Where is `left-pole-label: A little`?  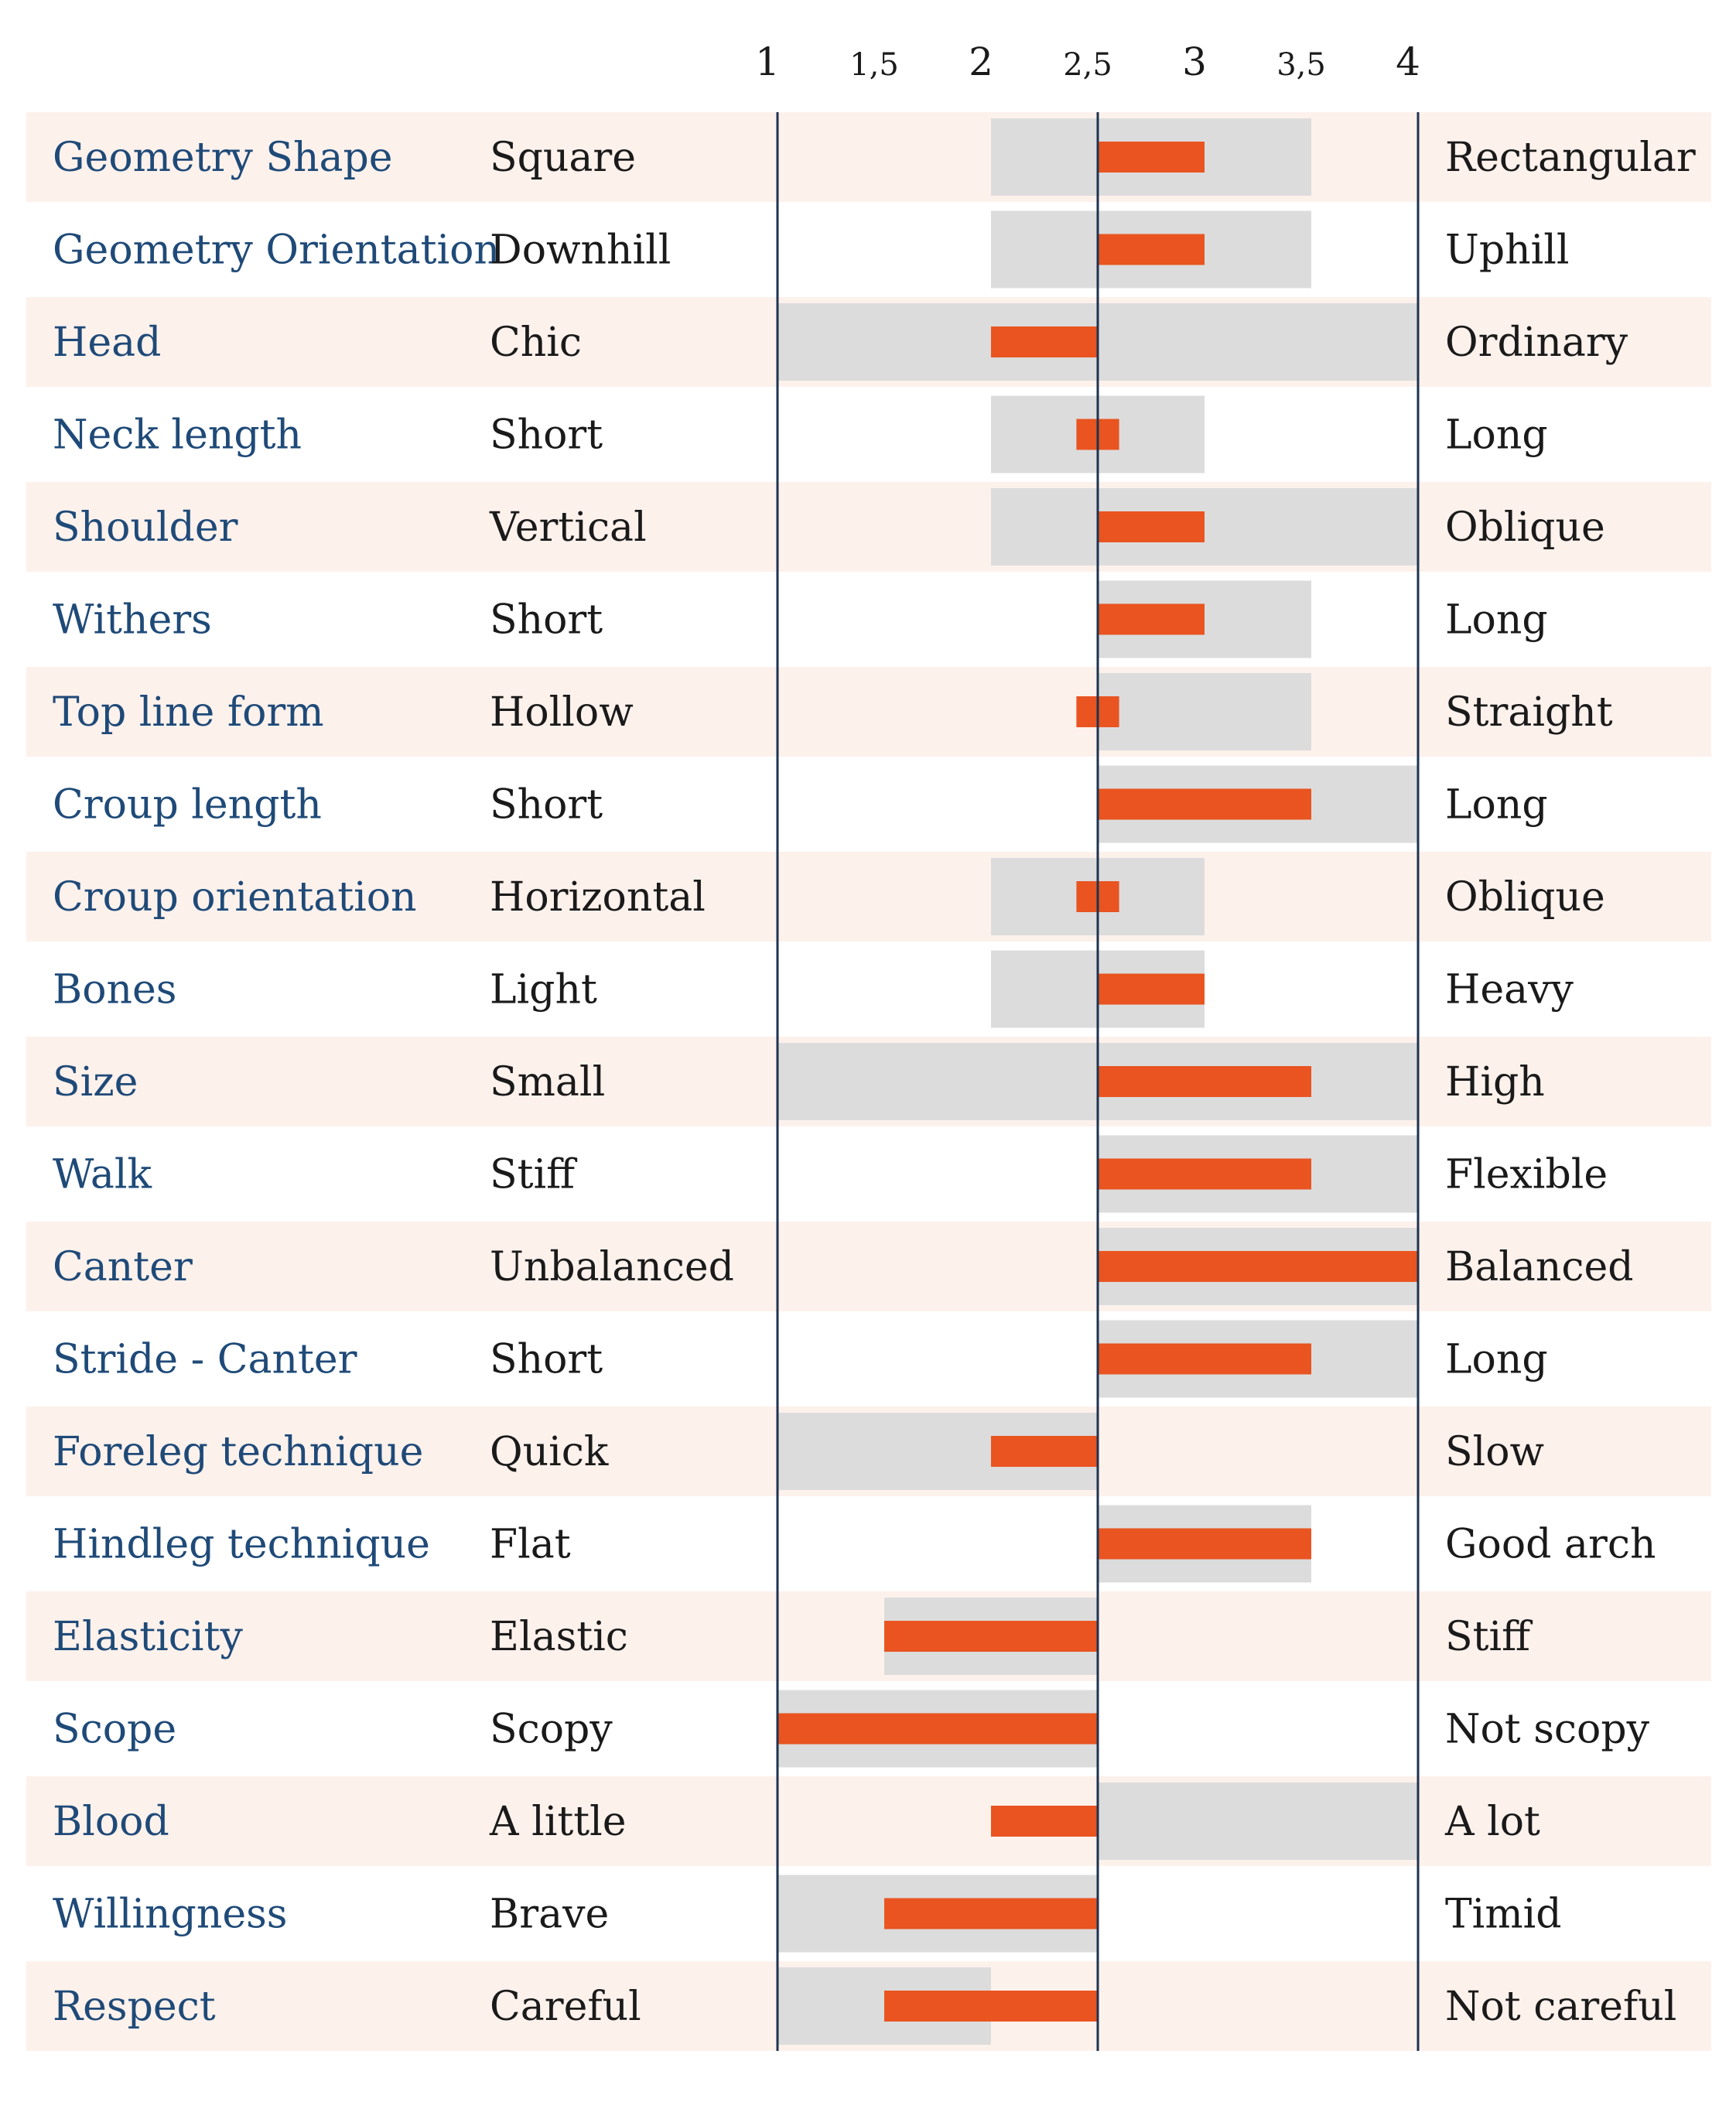 left-pole-label: A little is located at coordinates (558, 1822).